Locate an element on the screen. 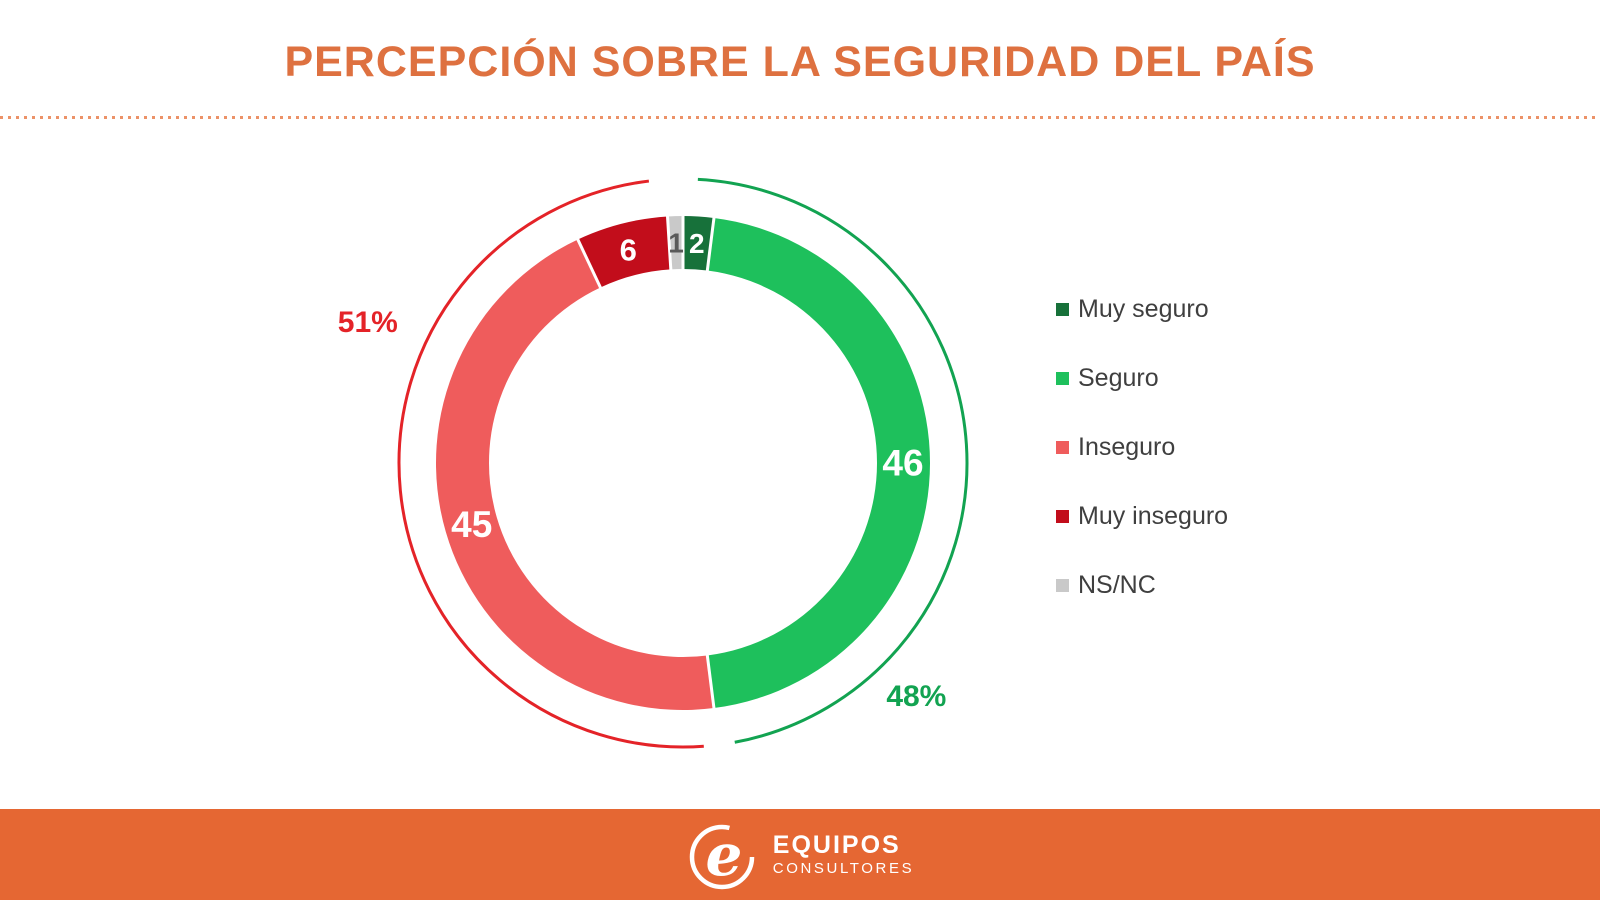  page-title: PERCEPCIÓN SOBRE LA SEGURIDAD DEL PAÍS is located at coordinates (800, 62).